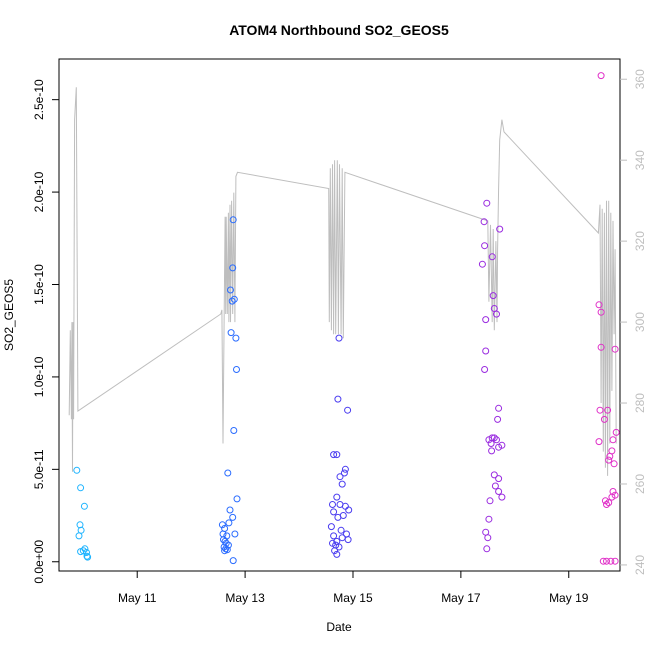 This screenshot has width=650, height=650. Describe the element at coordinates (353, 588) in the screenshot. I see `x-axis: May 11 May 13 May 15 May 17 May 19` at that location.